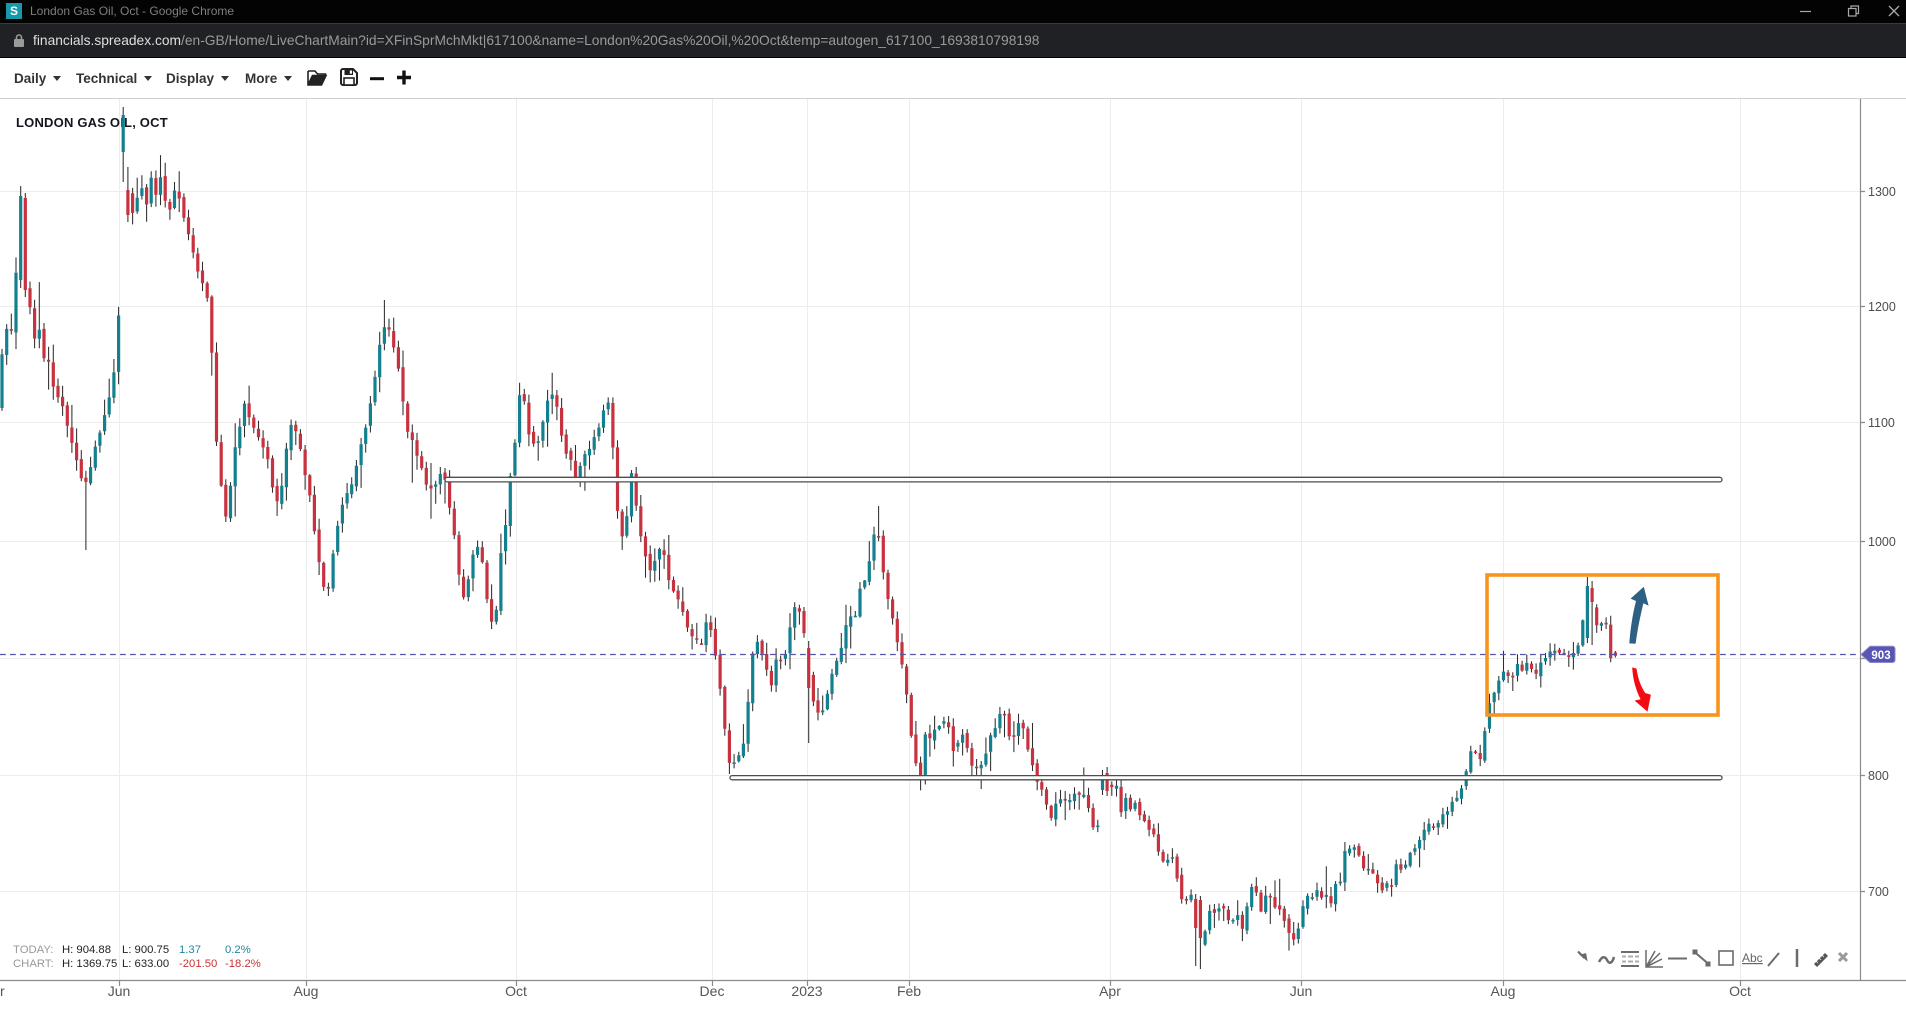 This screenshot has height=1013, width=1906. Describe the element at coordinates (198, 964) in the screenshot. I see `svg-text: -201.50` at that location.